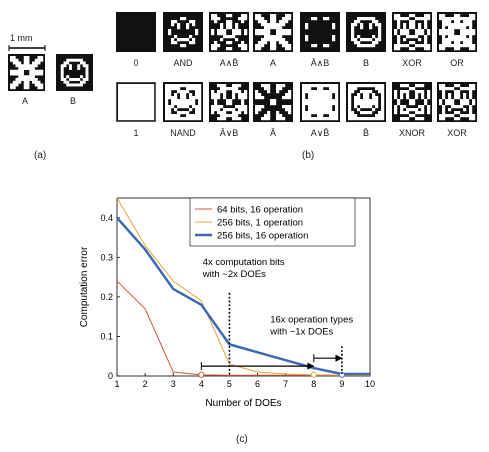 This screenshot has width=489, height=452. I want to click on annotation-text: 16x operation types with ~1x DOEs, so click(311, 326).